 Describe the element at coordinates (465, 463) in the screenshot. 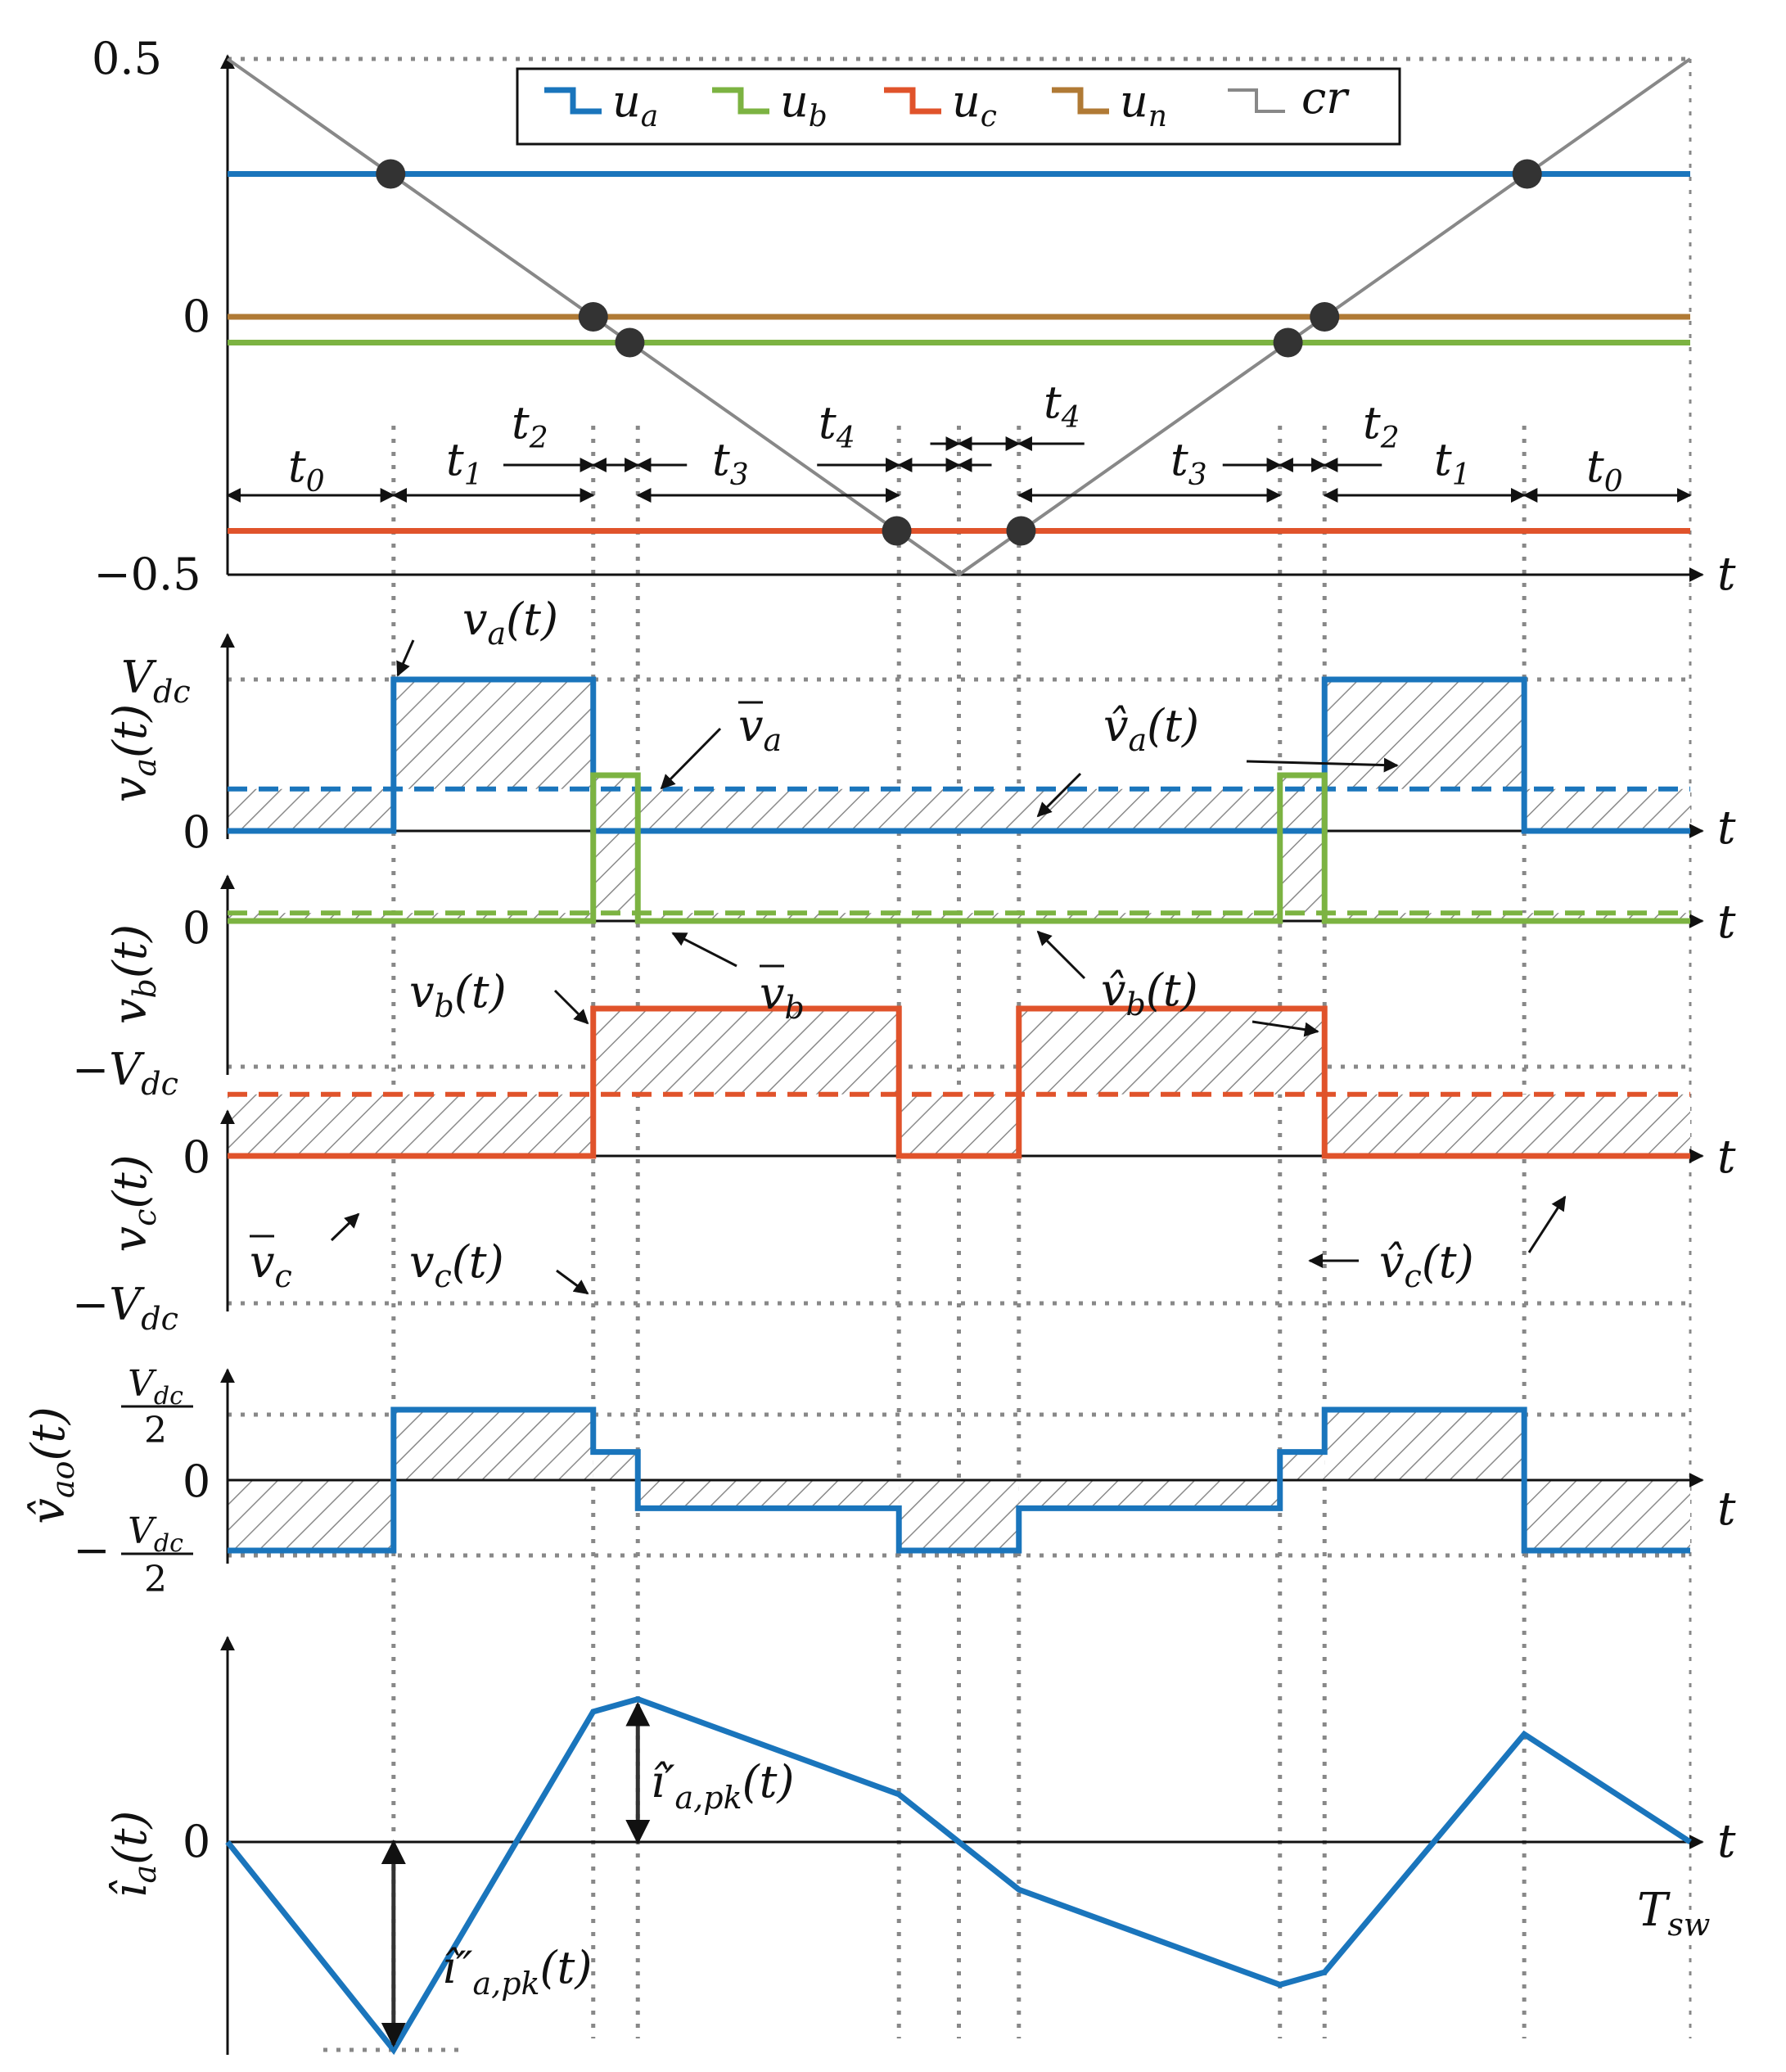

I see `interval-label-t1-left: t1` at that location.